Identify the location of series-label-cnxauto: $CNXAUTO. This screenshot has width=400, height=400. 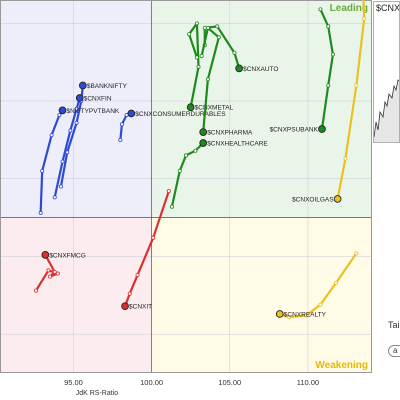
(260, 69).